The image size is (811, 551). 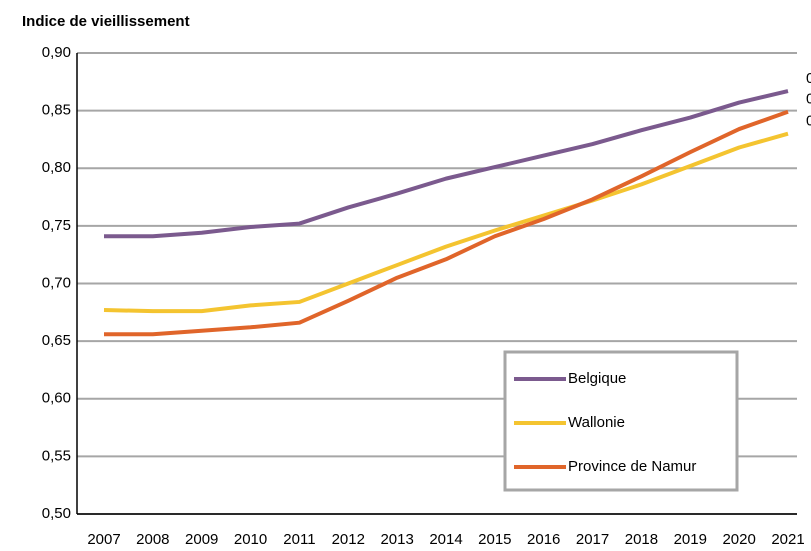 I want to click on y-tick-label: 0,90, so click(x=56, y=52).